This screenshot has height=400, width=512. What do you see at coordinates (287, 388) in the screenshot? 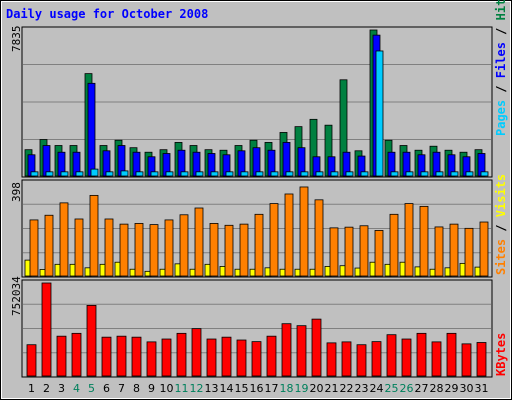
I see `x-tick-label: 18` at bounding box center [287, 388].